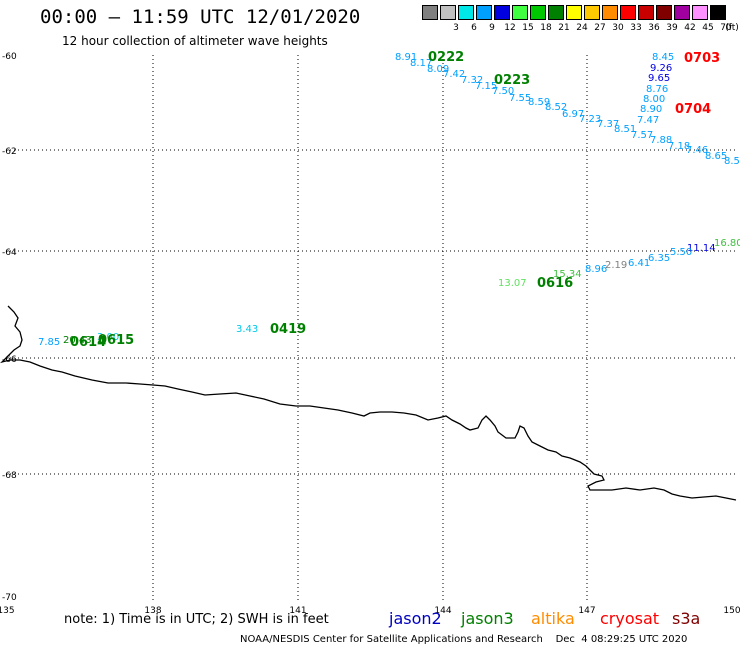 This screenshot has width=740, height=650. Describe the element at coordinates (472, 80) in the screenshot. I see `swh-value: 7.32` at that location.